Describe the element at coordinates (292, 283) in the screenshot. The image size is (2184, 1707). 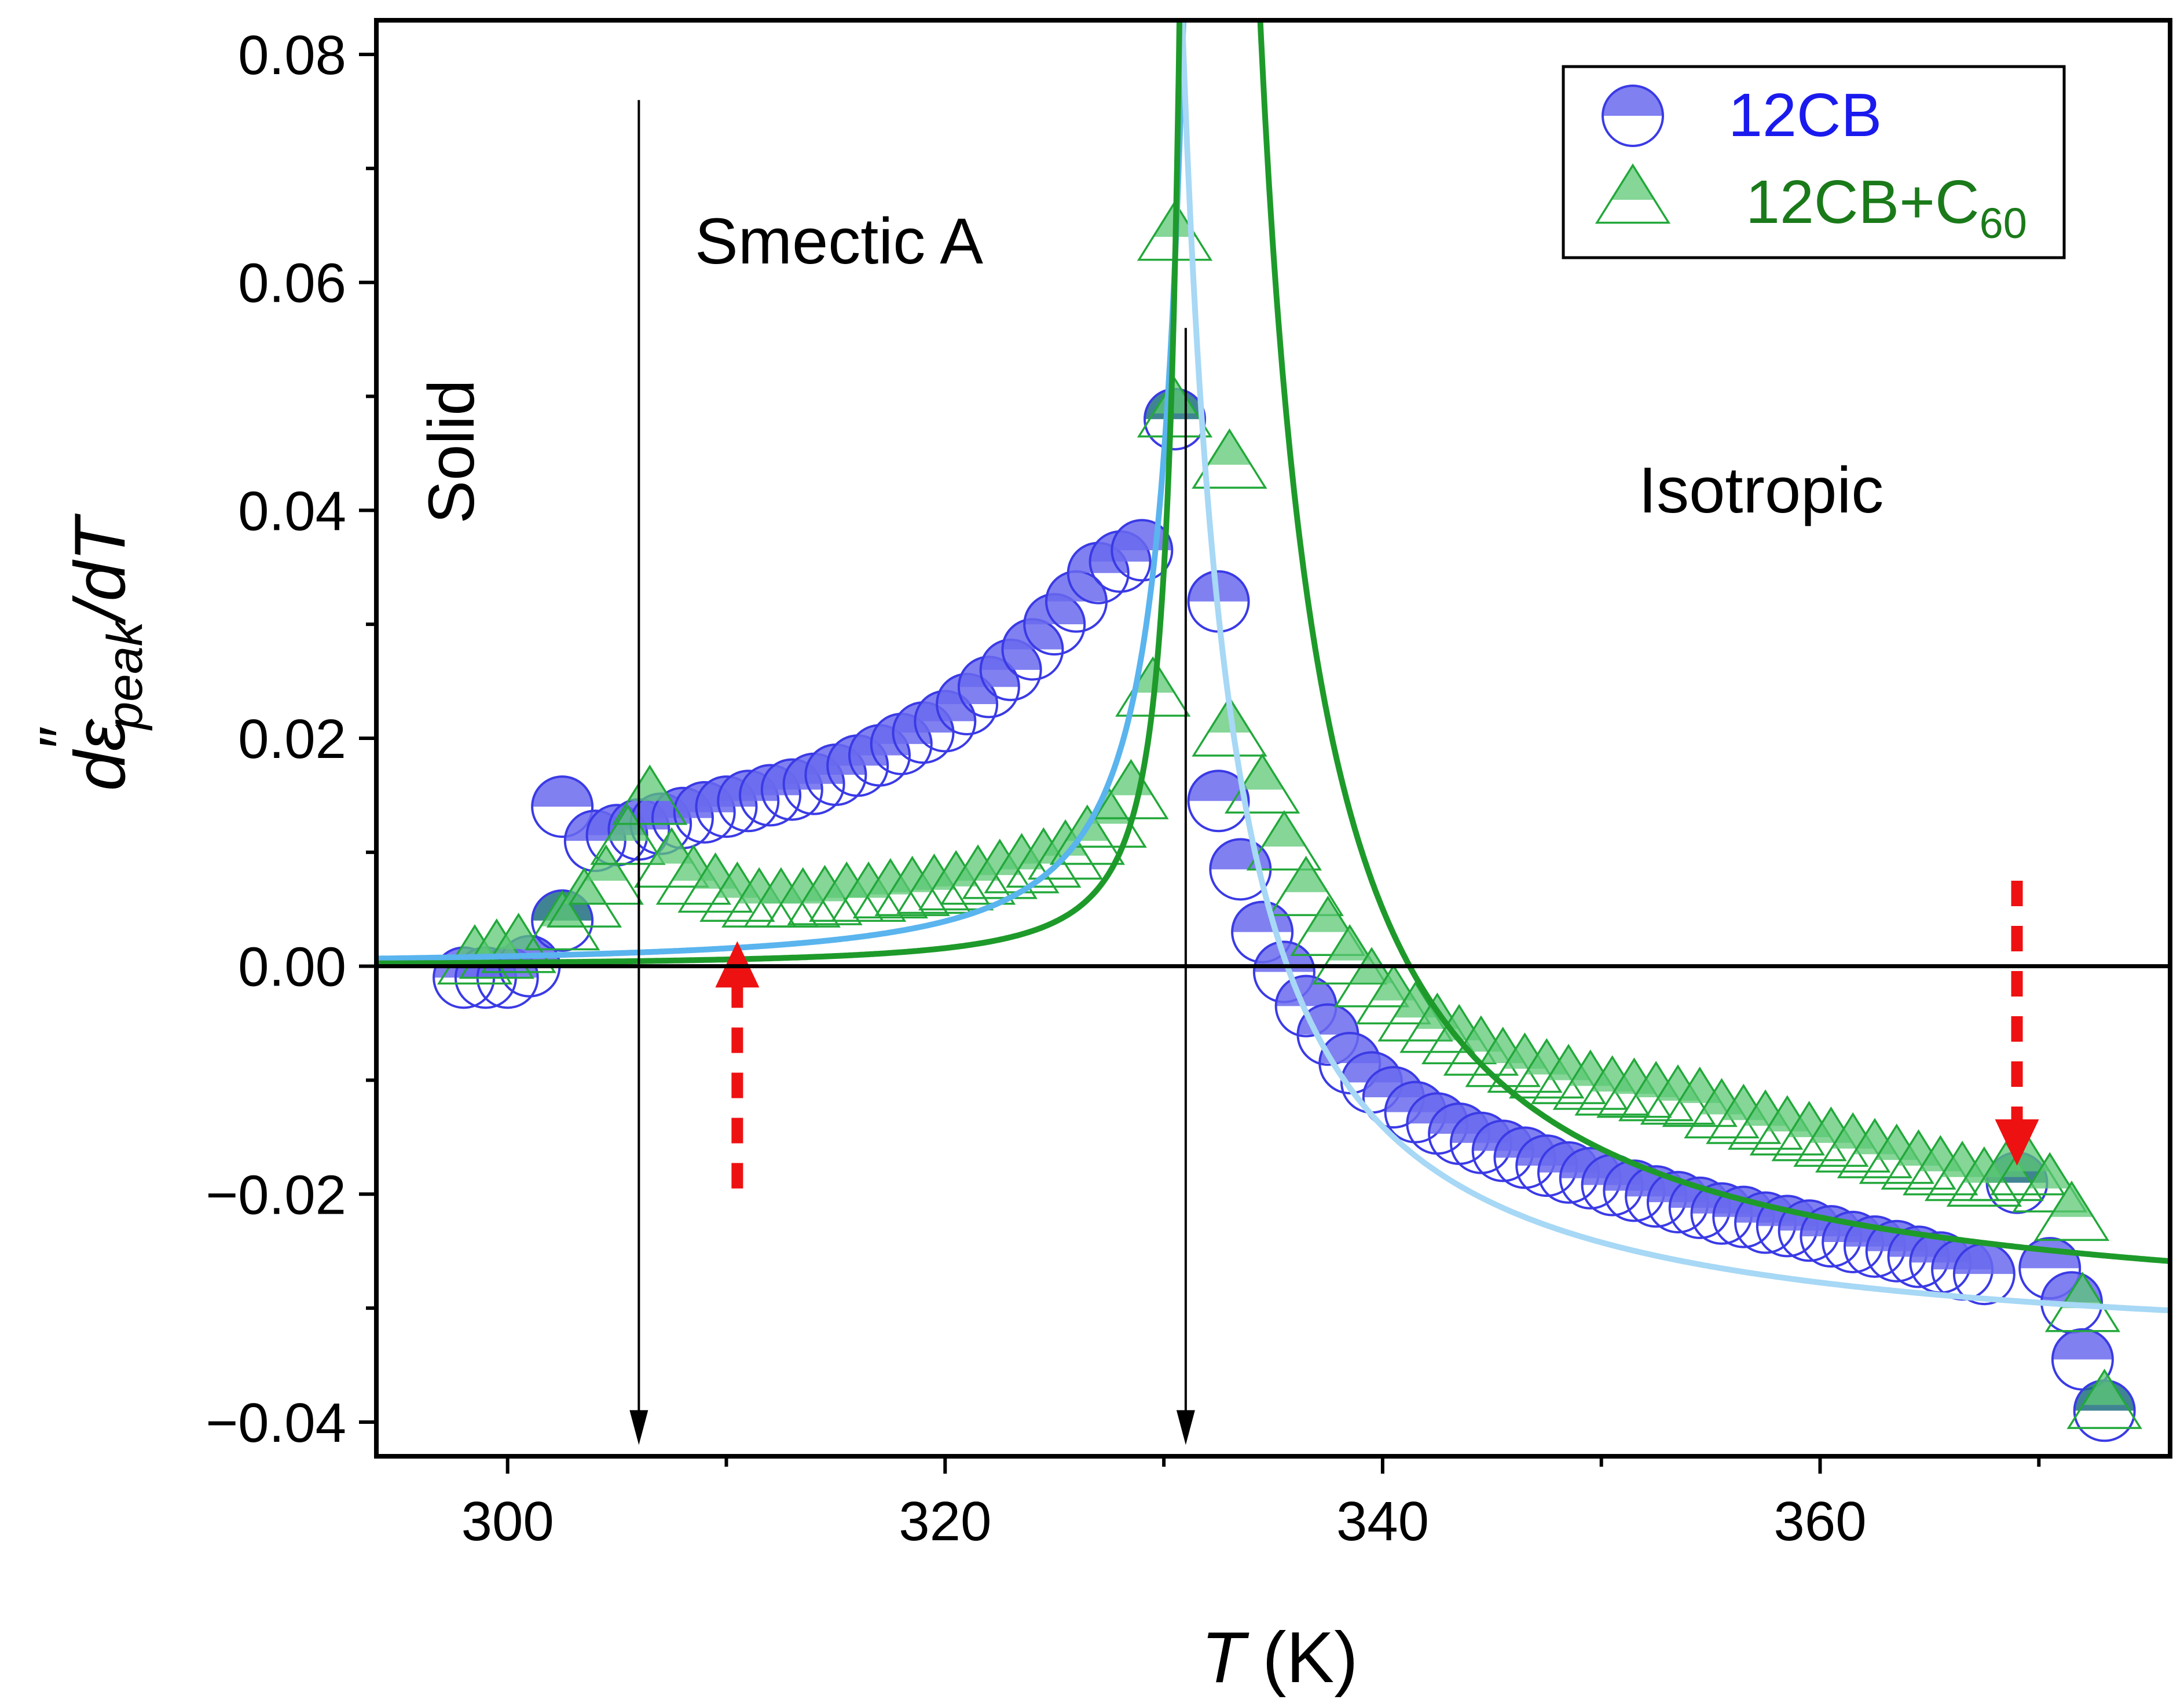
I see `y-tick-label: 0.06` at that location.